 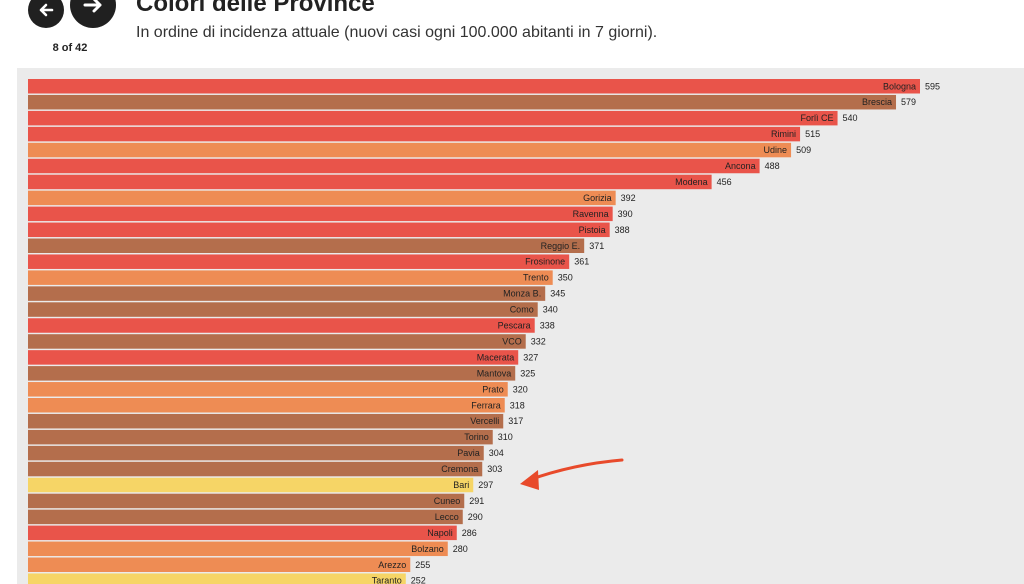 What do you see at coordinates (817, 118) in the screenshot?
I see `bar-category-label: Forlì CE` at bounding box center [817, 118].